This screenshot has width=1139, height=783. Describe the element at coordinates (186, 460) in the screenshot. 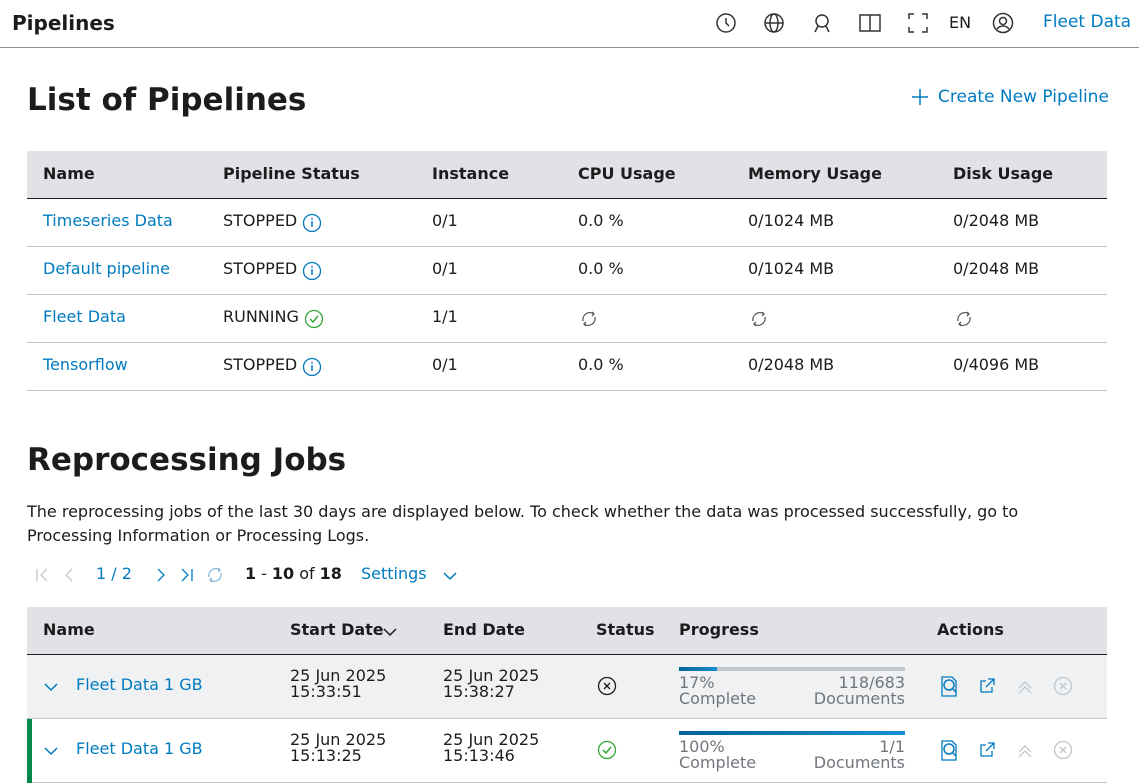

I see `section-title: Reprocessing Jobs` at that location.